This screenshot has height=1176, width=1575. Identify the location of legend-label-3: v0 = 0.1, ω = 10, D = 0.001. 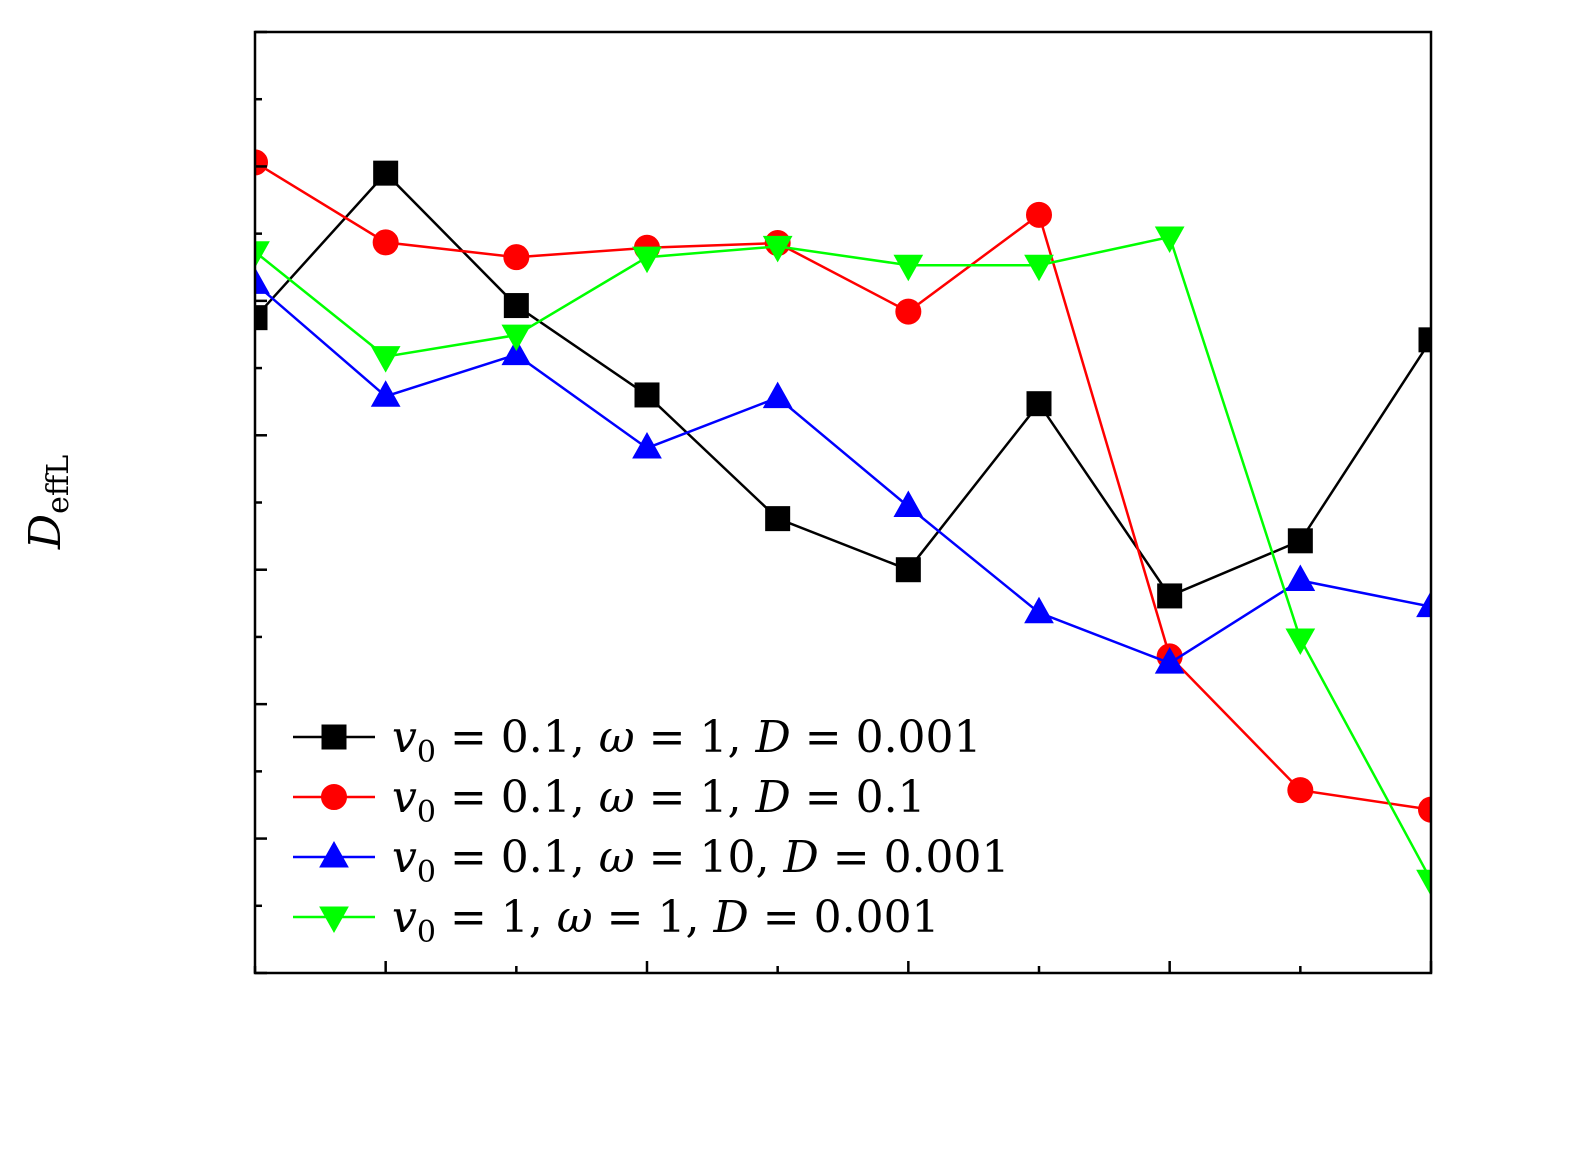
(701, 861).